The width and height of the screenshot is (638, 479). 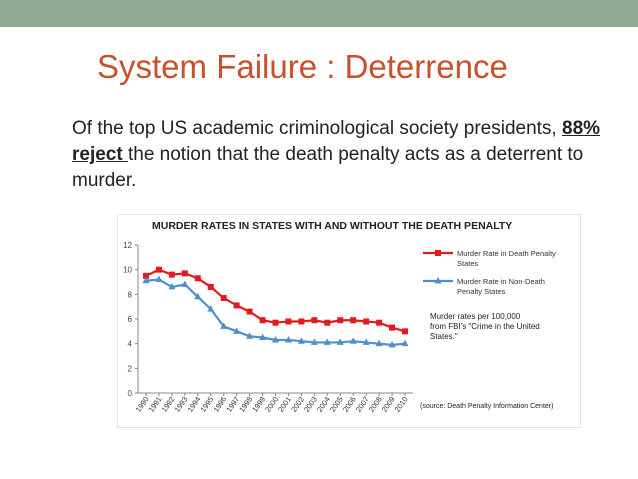 What do you see at coordinates (130, 368) in the screenshot?
I see `y-tick-label: 2` at bounding box center [130, 368].